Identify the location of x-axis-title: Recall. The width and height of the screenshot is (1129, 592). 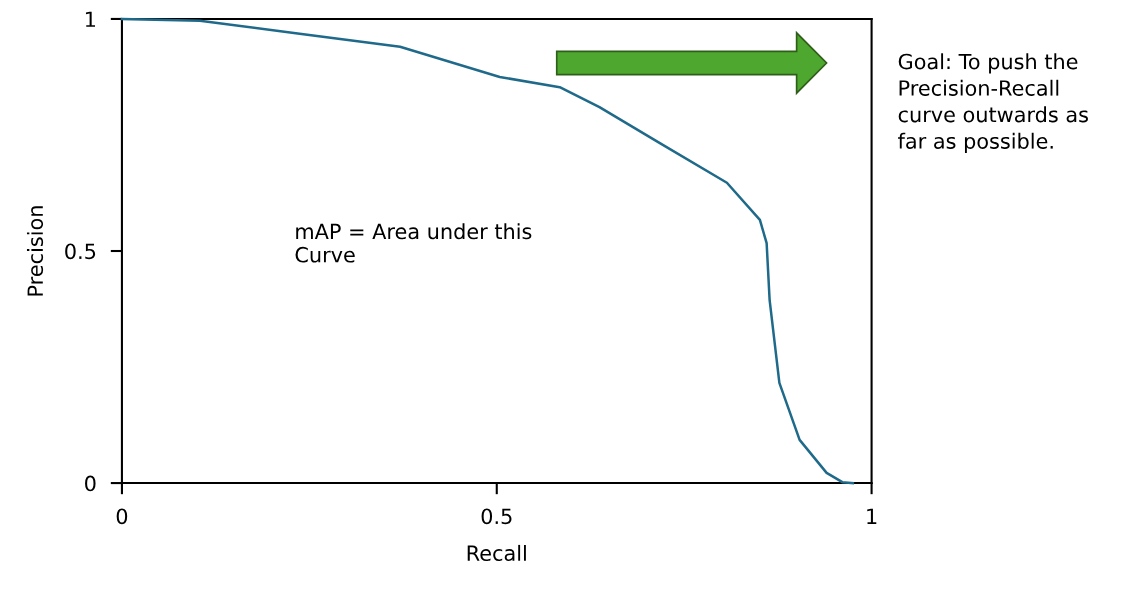
(496, 553).